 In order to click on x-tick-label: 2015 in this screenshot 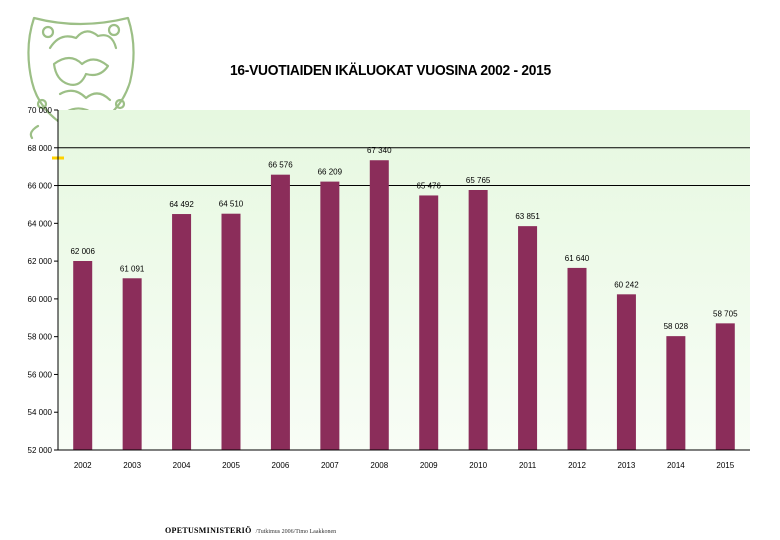, I will do `click(725, 465)`.